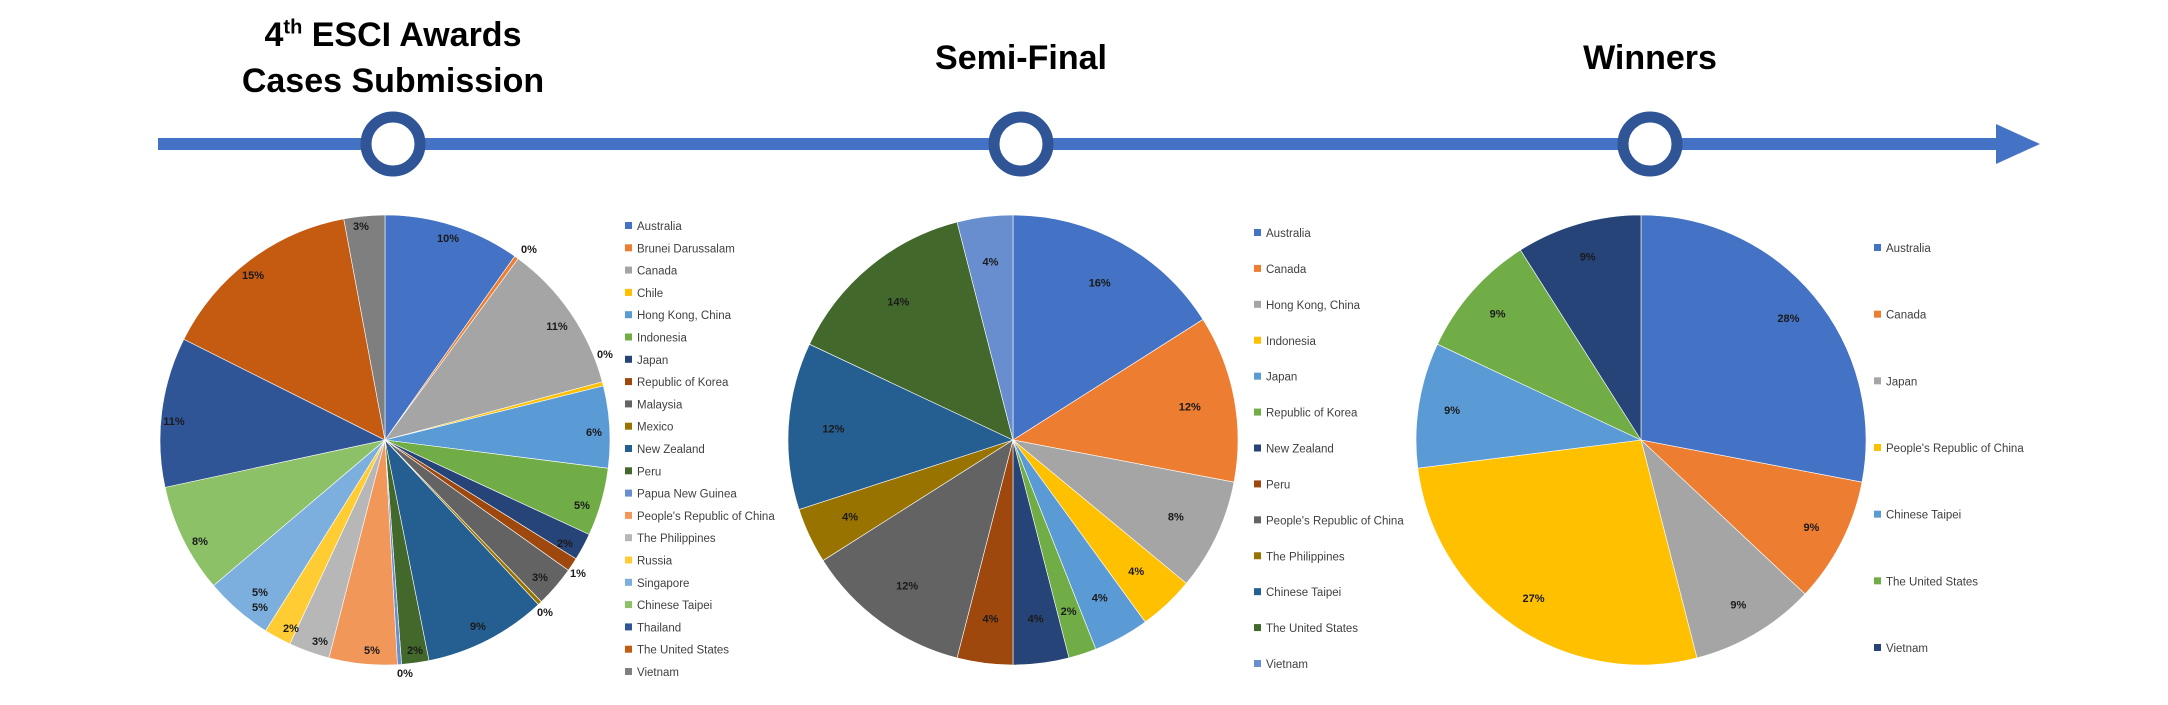  What do you see at coordinates (1021, 58) in the screenshot?
I see `stage-title-semifinal: Semi-Final` at bounding box center [1021, 58].